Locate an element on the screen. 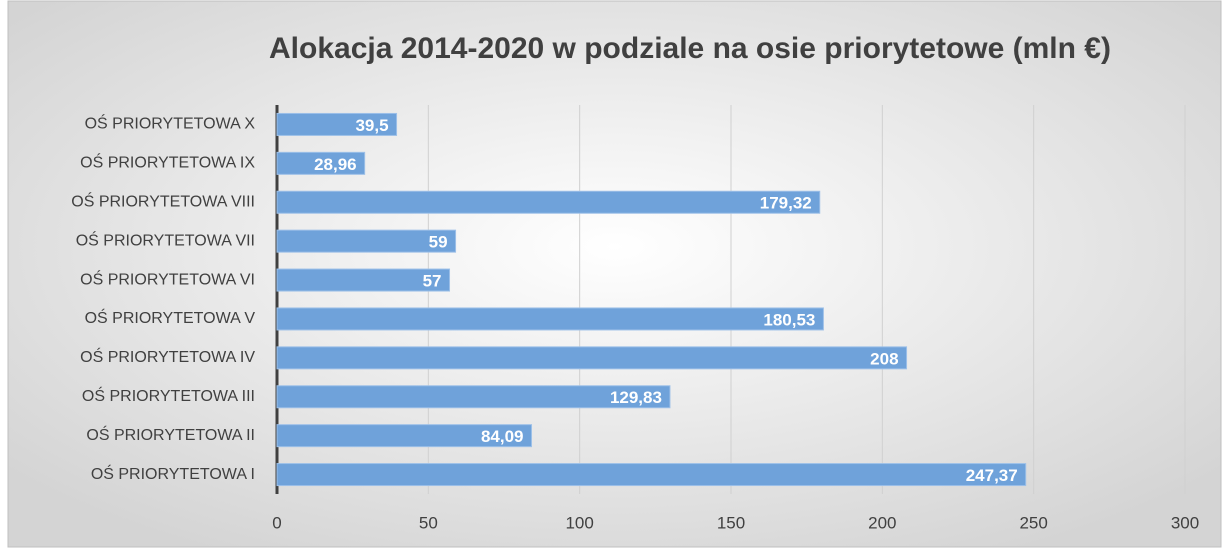 The image size is (1230, 549). data-label: 57 is located at coordinates (432, 281).